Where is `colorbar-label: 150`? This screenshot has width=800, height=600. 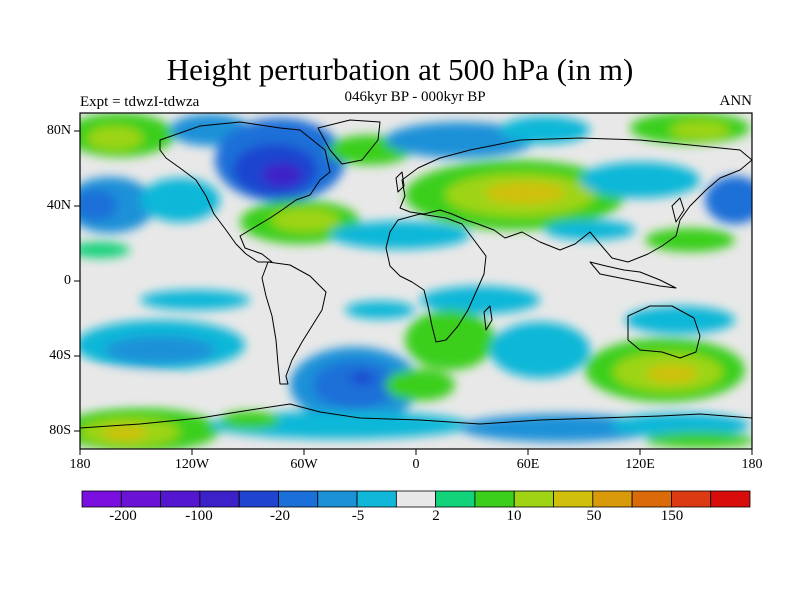 colorbar-label: 150 is located at coordinates (672, 516).